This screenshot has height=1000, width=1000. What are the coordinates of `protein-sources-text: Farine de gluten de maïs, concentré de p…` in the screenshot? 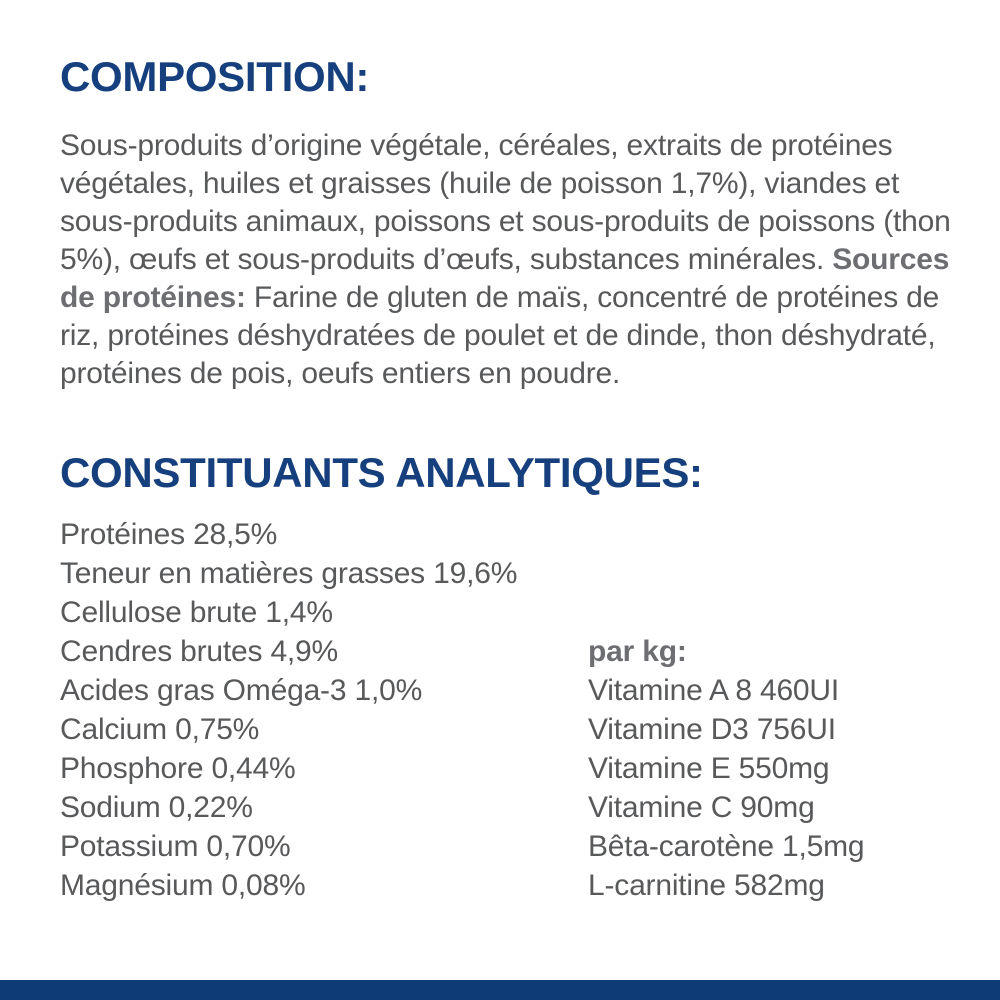 It's located at (500, 336).